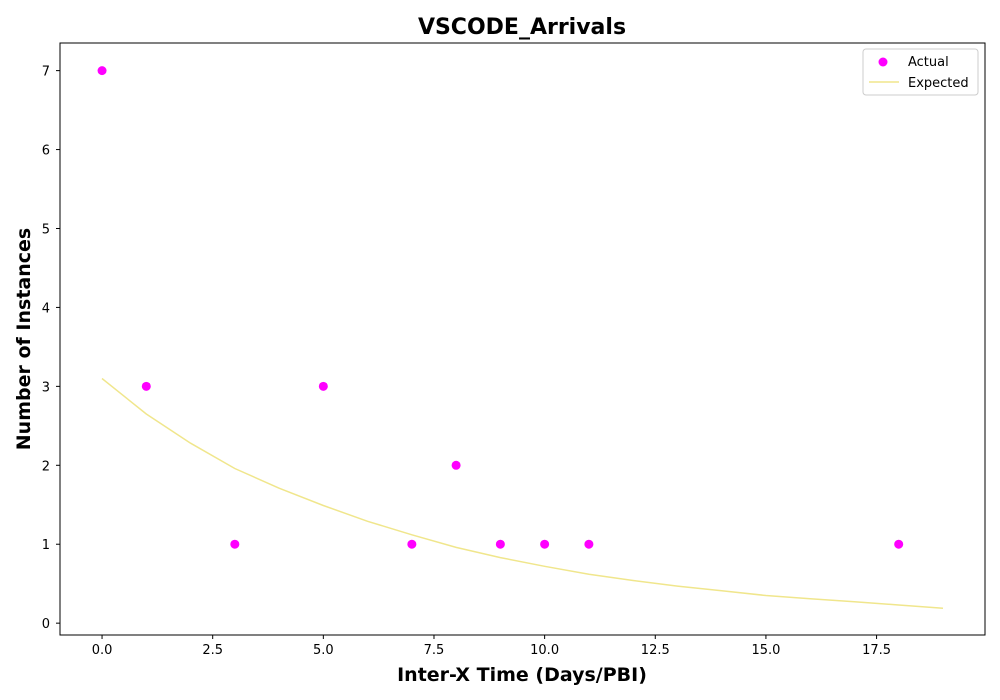  Describe the element at coordinates (655, 650) in the screenshot. I see `x-tick-label: 12.5` at that location.